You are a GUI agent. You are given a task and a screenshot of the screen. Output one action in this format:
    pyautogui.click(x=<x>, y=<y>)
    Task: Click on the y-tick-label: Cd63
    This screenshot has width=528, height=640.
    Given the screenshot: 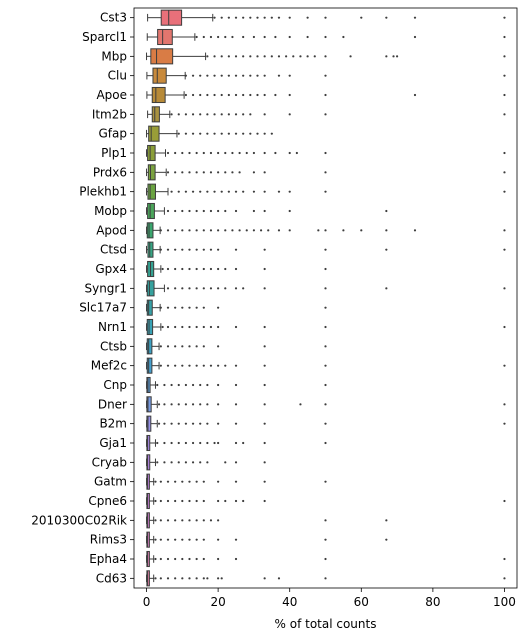 What is the action you would take?
    pyautogui.click(x=111, y=578)
    